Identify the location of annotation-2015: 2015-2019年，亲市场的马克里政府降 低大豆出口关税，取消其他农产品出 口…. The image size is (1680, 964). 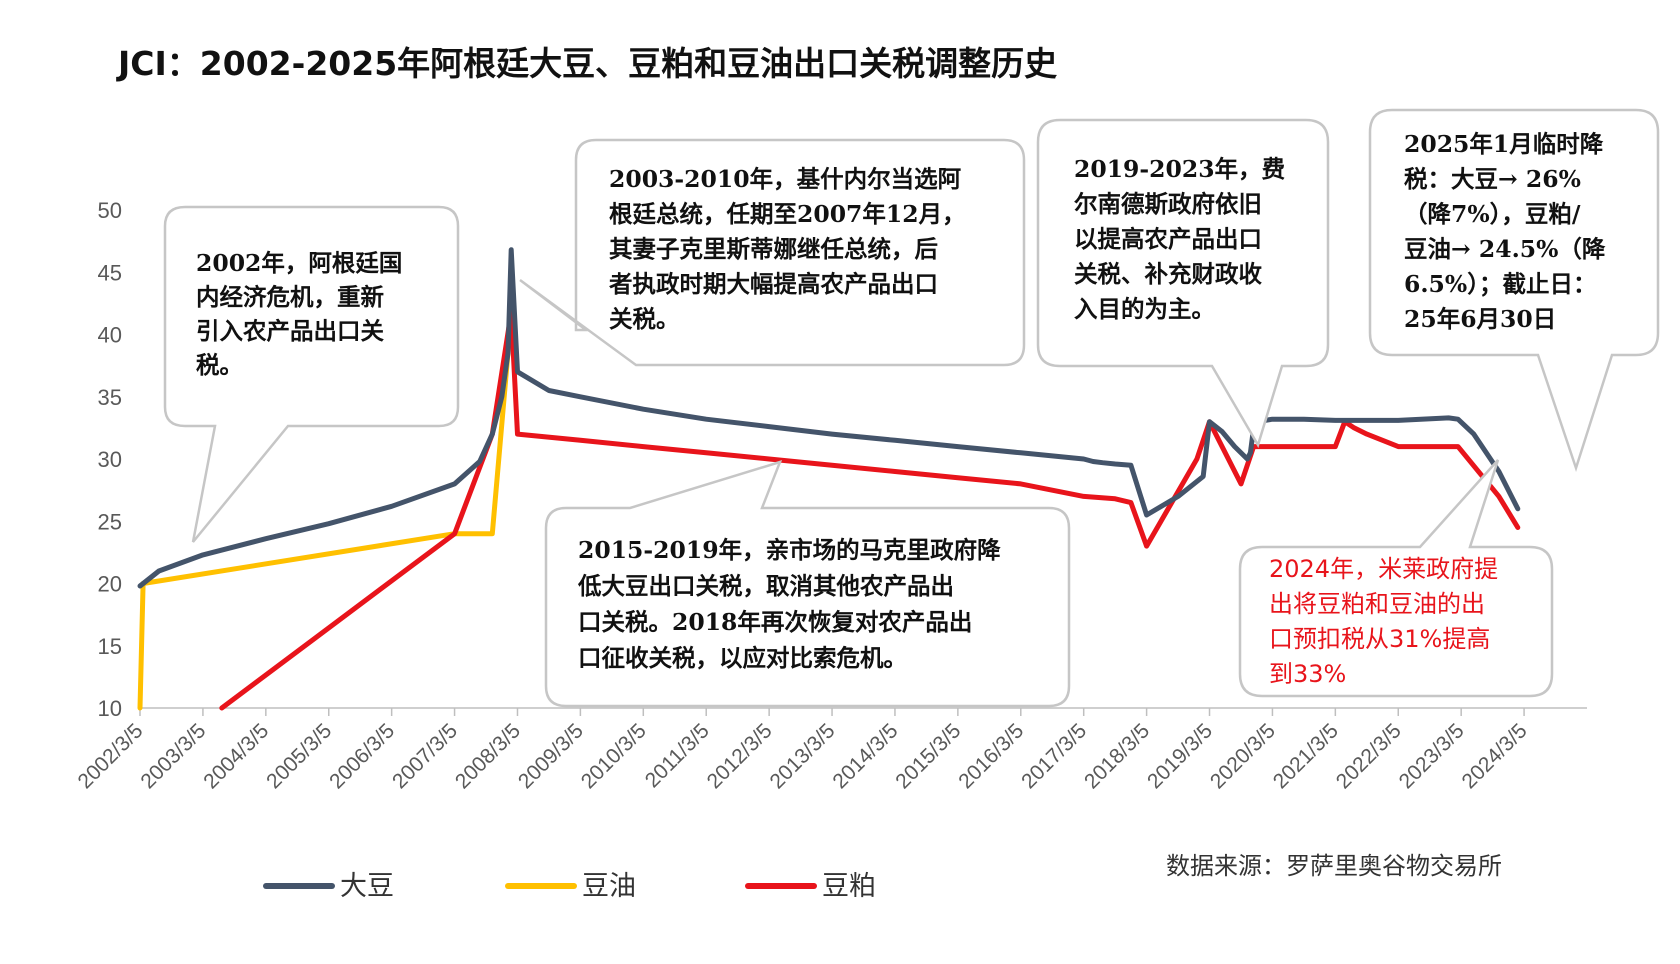
(807, 584).